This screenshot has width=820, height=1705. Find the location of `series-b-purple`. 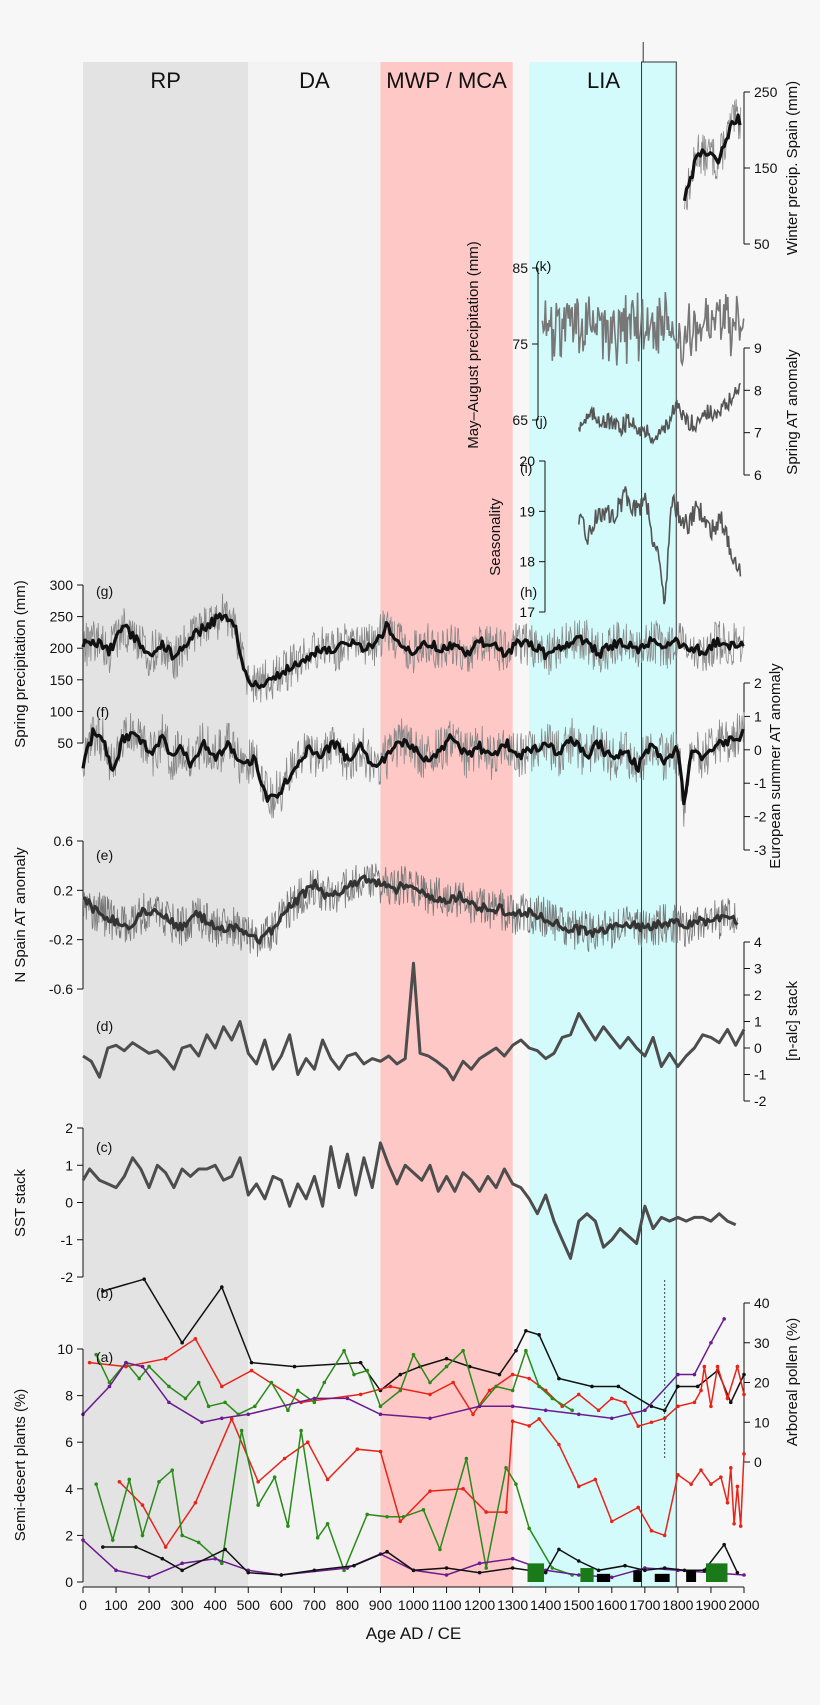

series-b-purple is located at coordinates (403, 1371).